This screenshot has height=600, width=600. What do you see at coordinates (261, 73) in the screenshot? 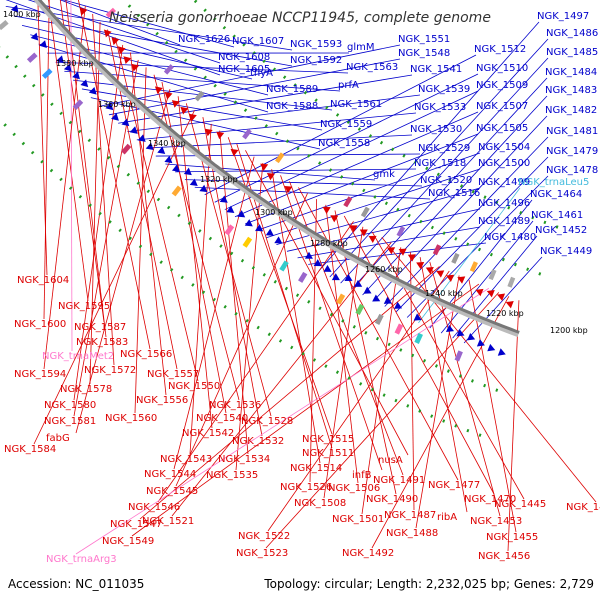
I see `forward-gene-label: thyA` at bounding box center [261, 73].